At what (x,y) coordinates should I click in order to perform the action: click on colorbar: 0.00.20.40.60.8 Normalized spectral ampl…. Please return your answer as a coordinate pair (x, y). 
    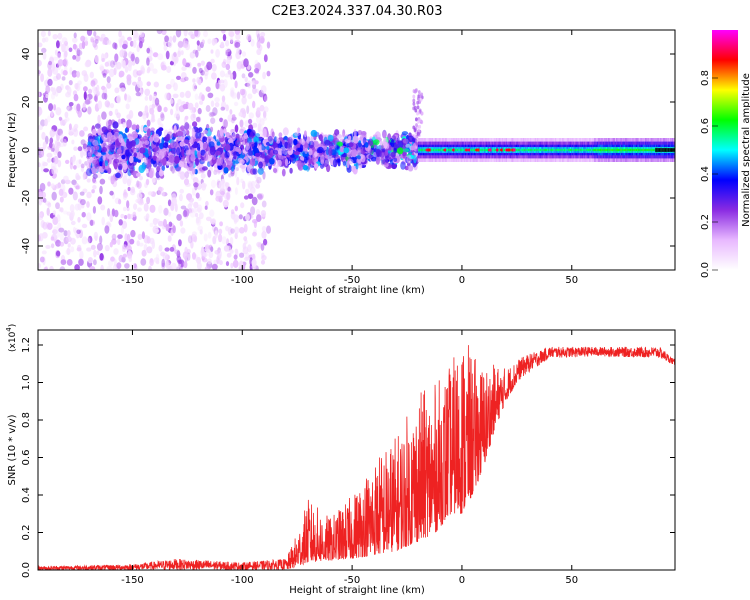
    Looking at the image, I should click on (725, 154).